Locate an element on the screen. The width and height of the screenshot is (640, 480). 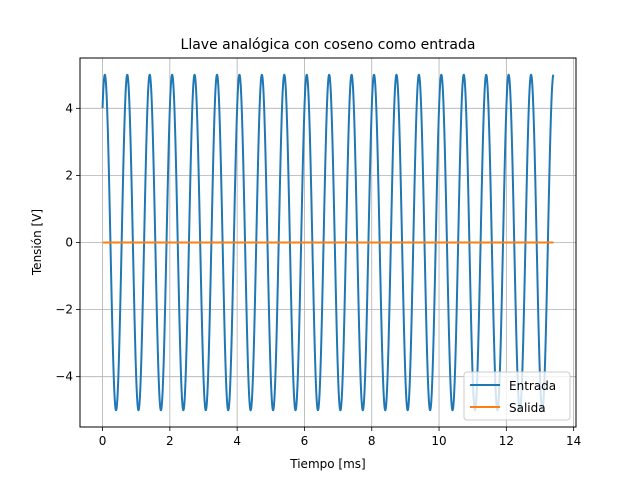
y-tick-label: 2 is located at coordinates (69, 175).